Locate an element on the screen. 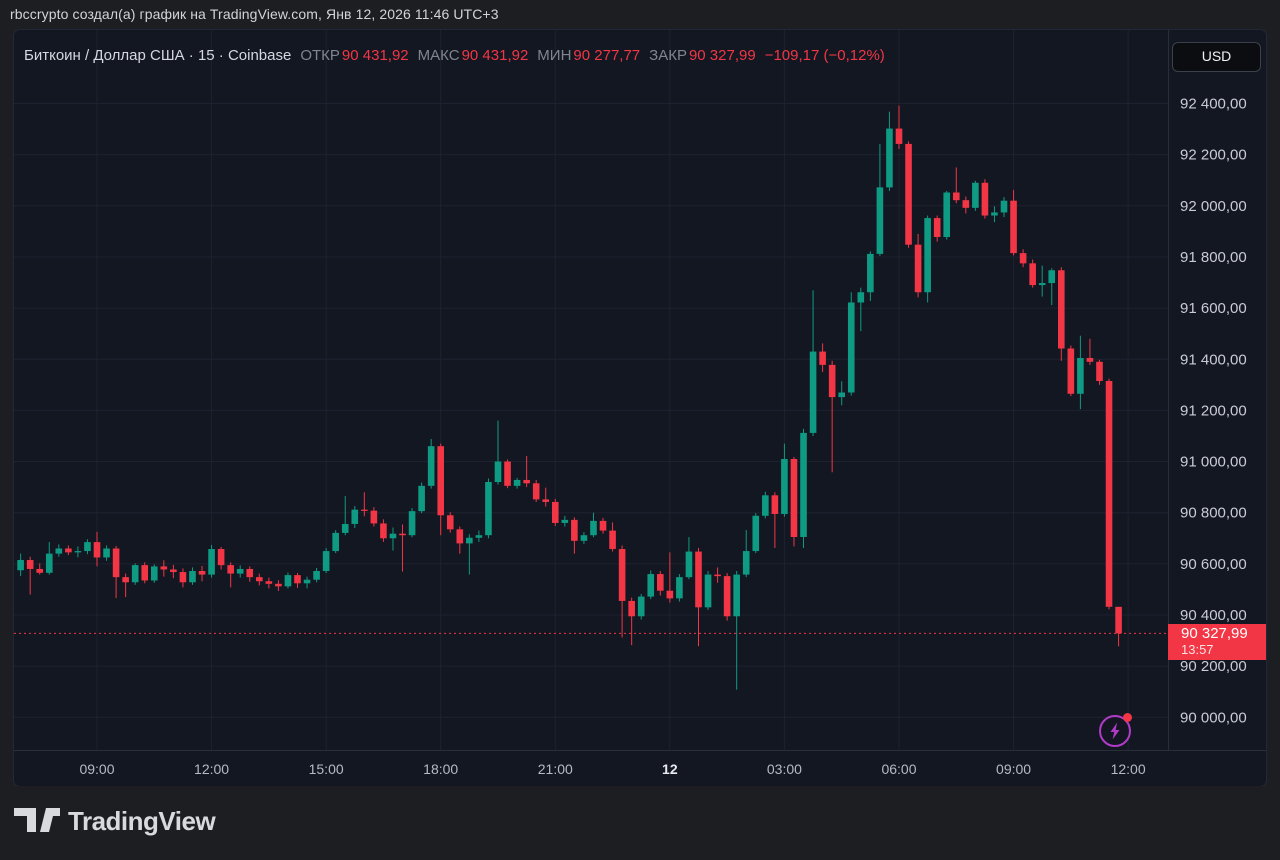 The width and height of the screenshot is (1280, 860). time-tick-label: 03:00 is located at coordinates (784, 769).